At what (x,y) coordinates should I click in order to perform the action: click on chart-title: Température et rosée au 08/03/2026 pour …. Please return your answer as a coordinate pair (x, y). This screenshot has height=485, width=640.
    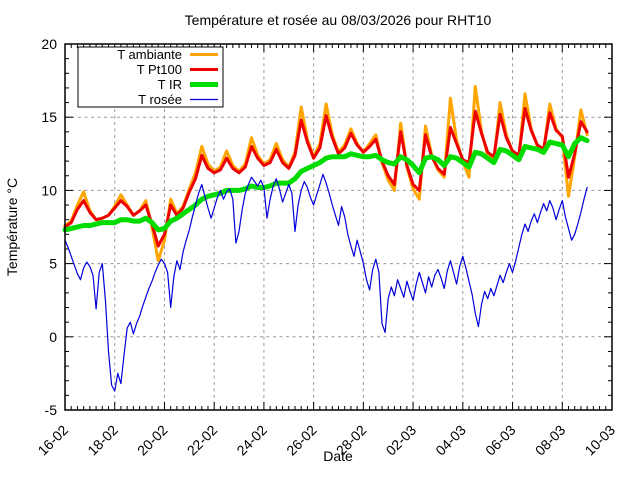
    Looking at the image, I should click on (338, 20).